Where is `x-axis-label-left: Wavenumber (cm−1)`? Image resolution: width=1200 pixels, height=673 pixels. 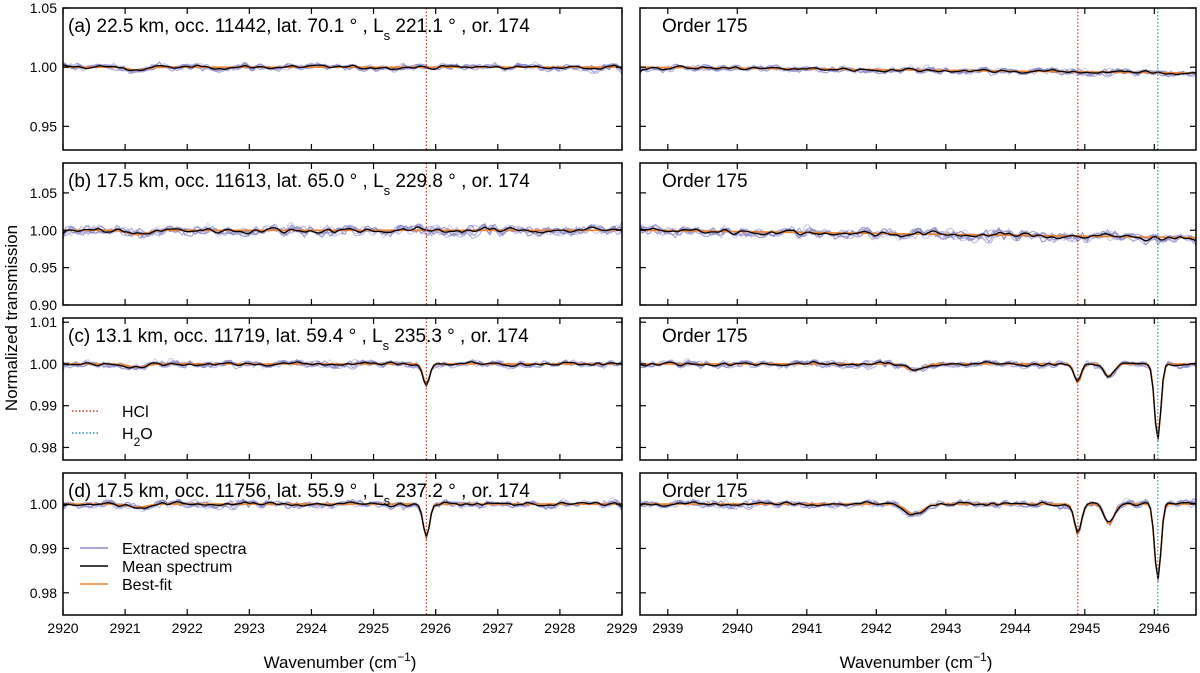 x-axis-label-left: Wavenumber (cm−1) is located at coordinates (340, 661).